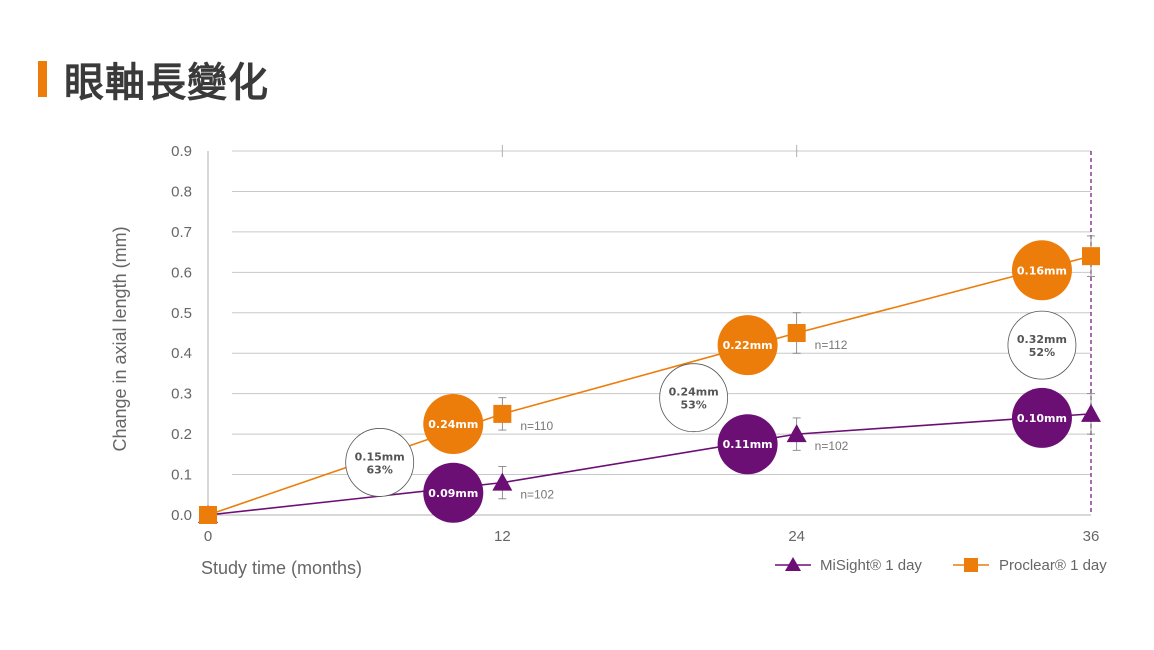 This screenshot has width=1154, height=650. What do you see at coordinates (871, 565) in the screenshot?
I see `legend-label: MiSight® 1 day` at bounding box center [871, 565].